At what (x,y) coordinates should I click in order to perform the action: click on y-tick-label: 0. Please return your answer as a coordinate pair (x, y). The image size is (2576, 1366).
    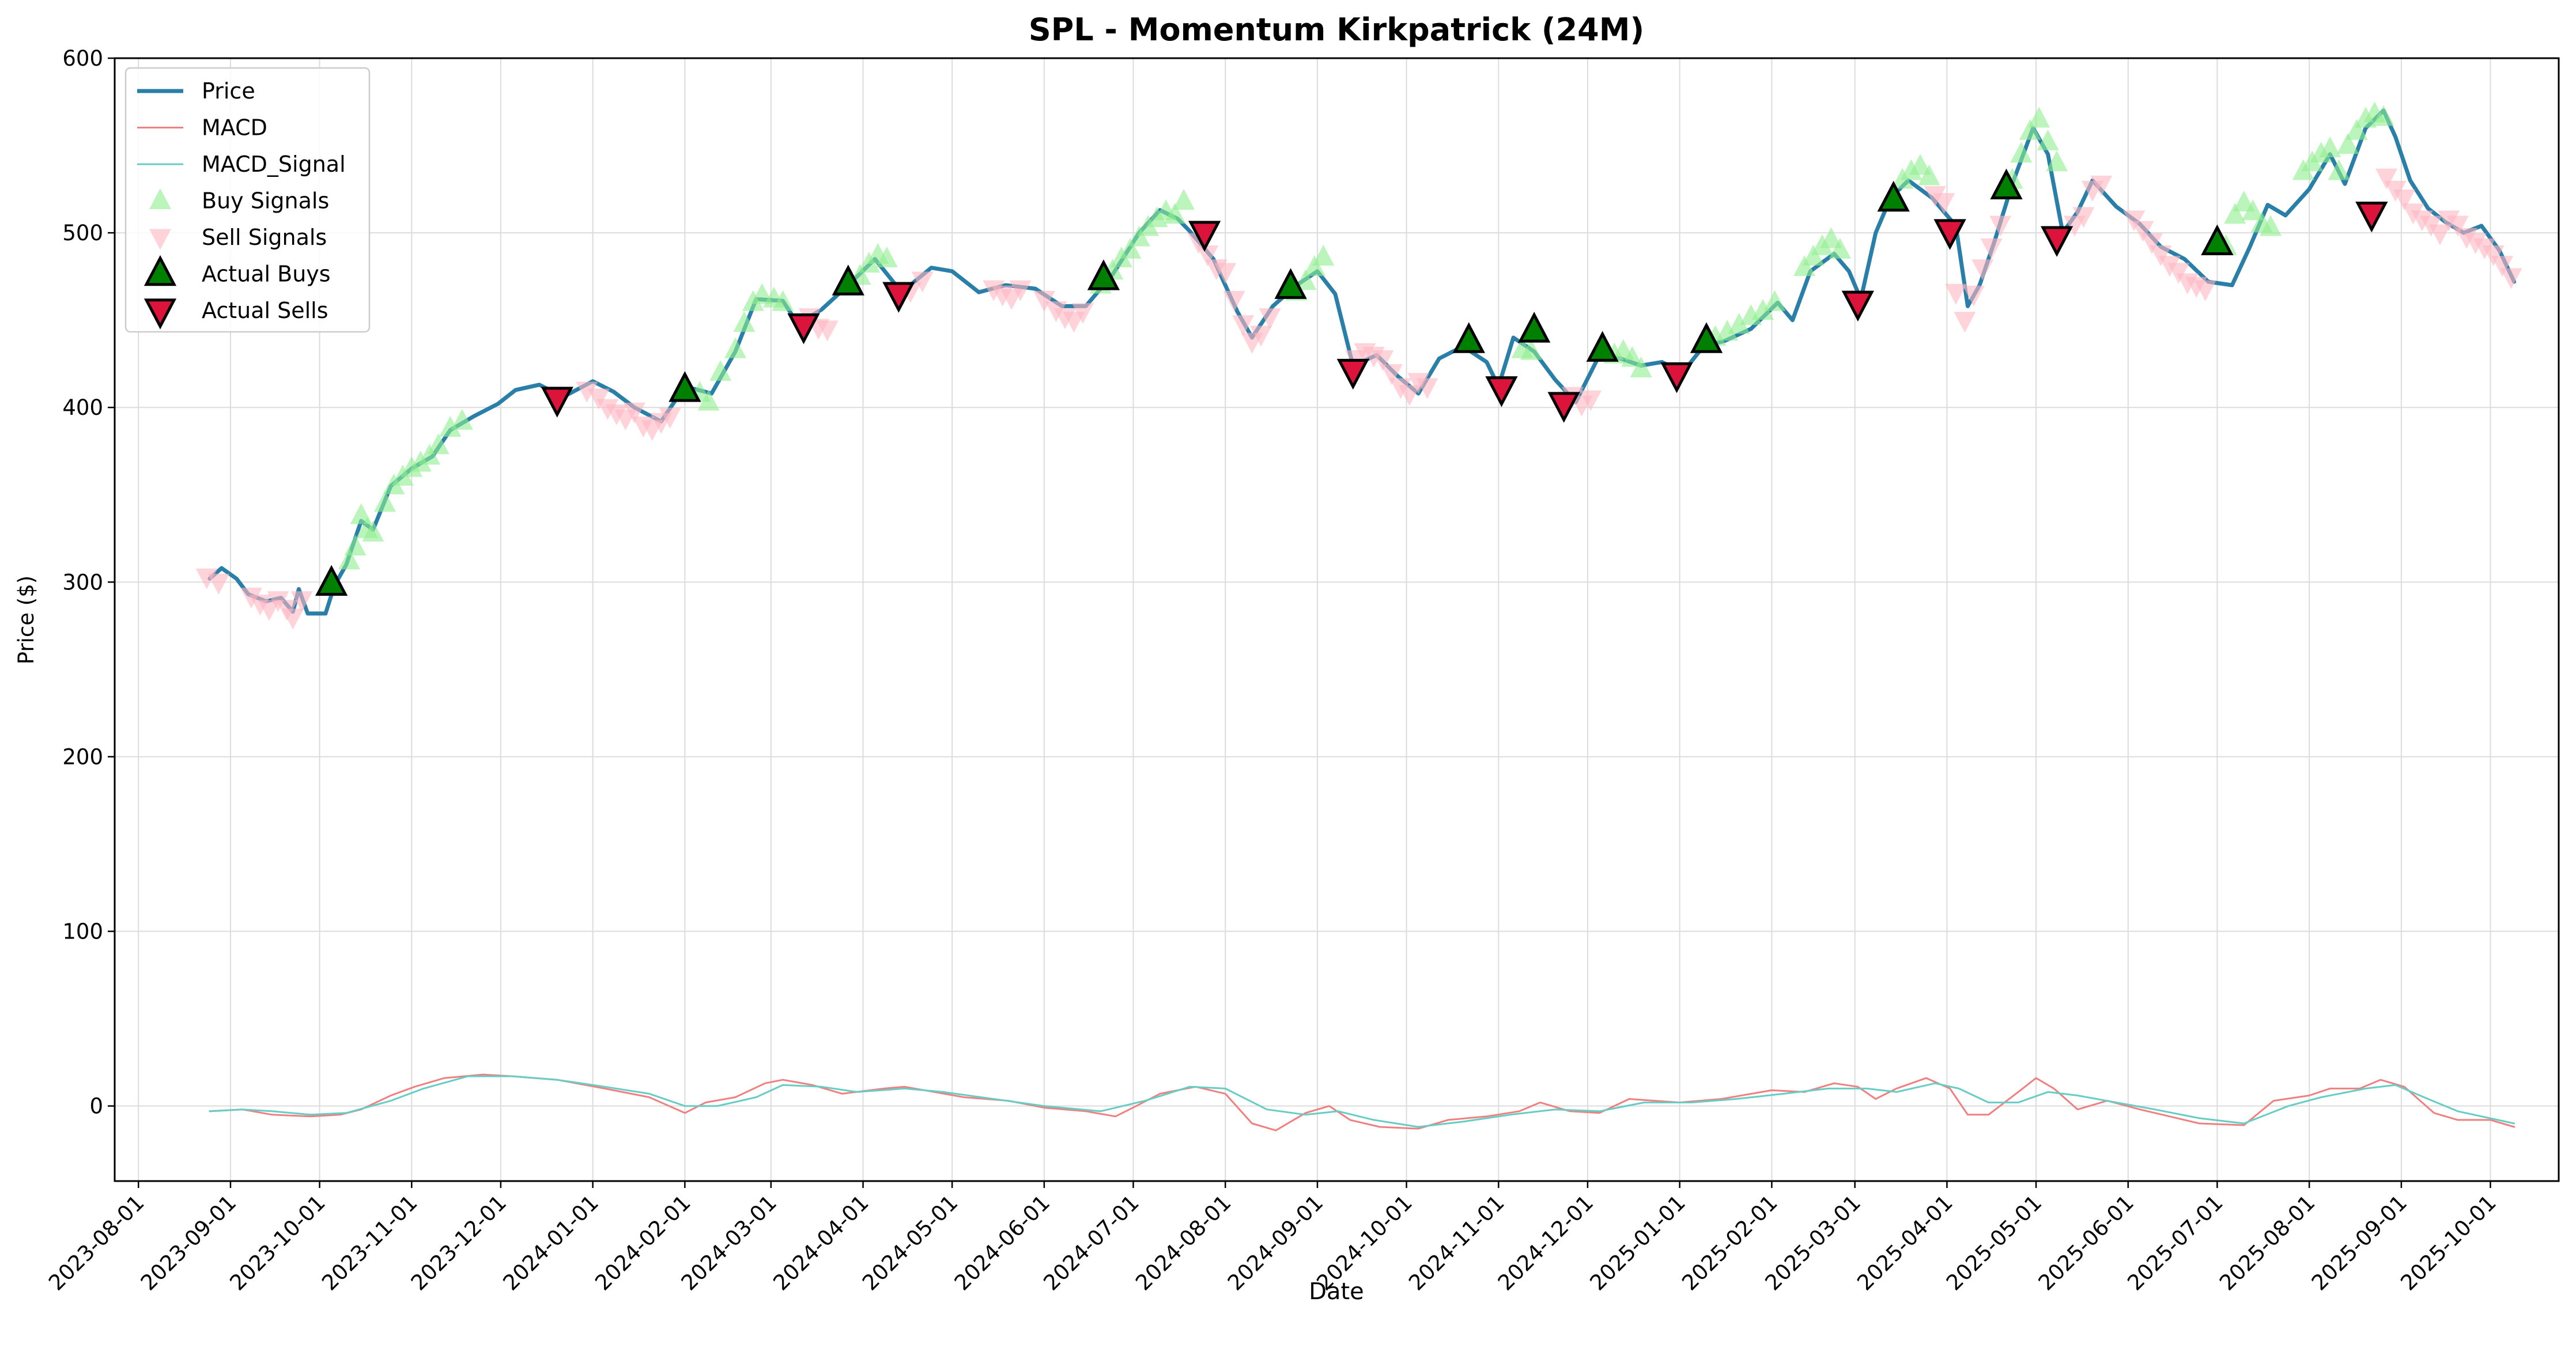
    Looking at the image, I should click on (96, 1106).